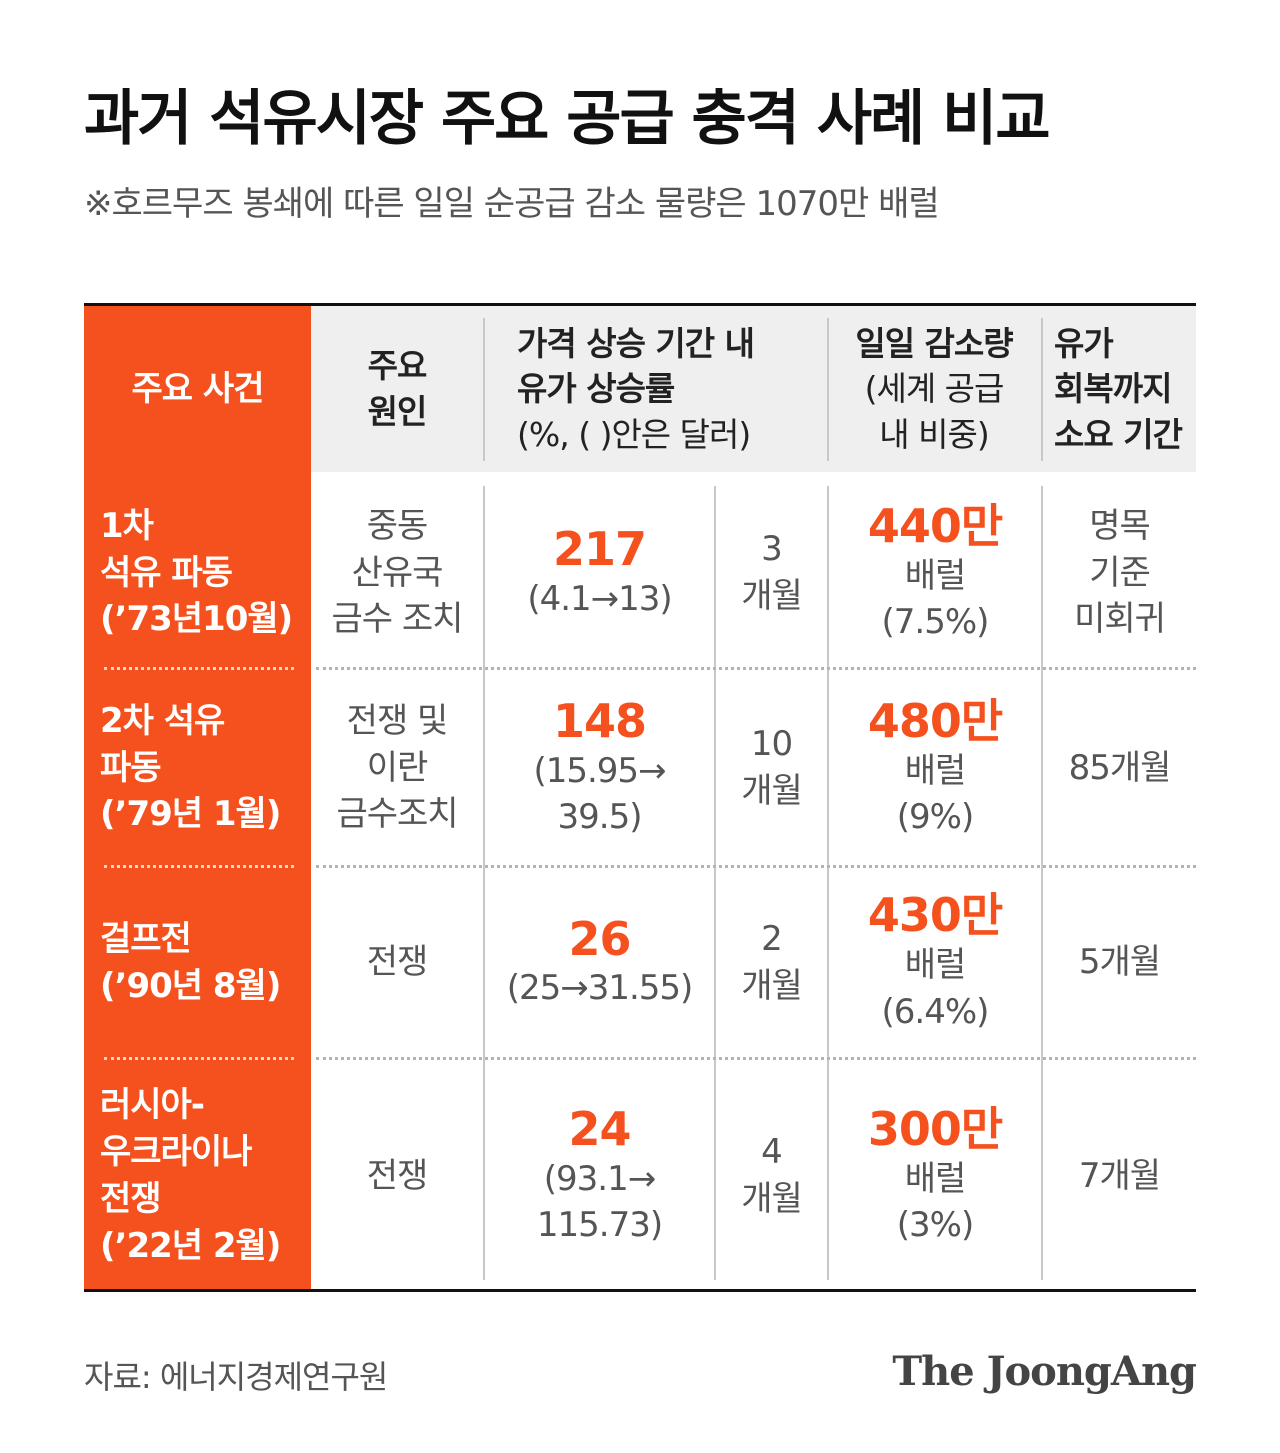 This screenshot has height=1453, width=1280. I want to click on table-top-rule, so click(640, 304).